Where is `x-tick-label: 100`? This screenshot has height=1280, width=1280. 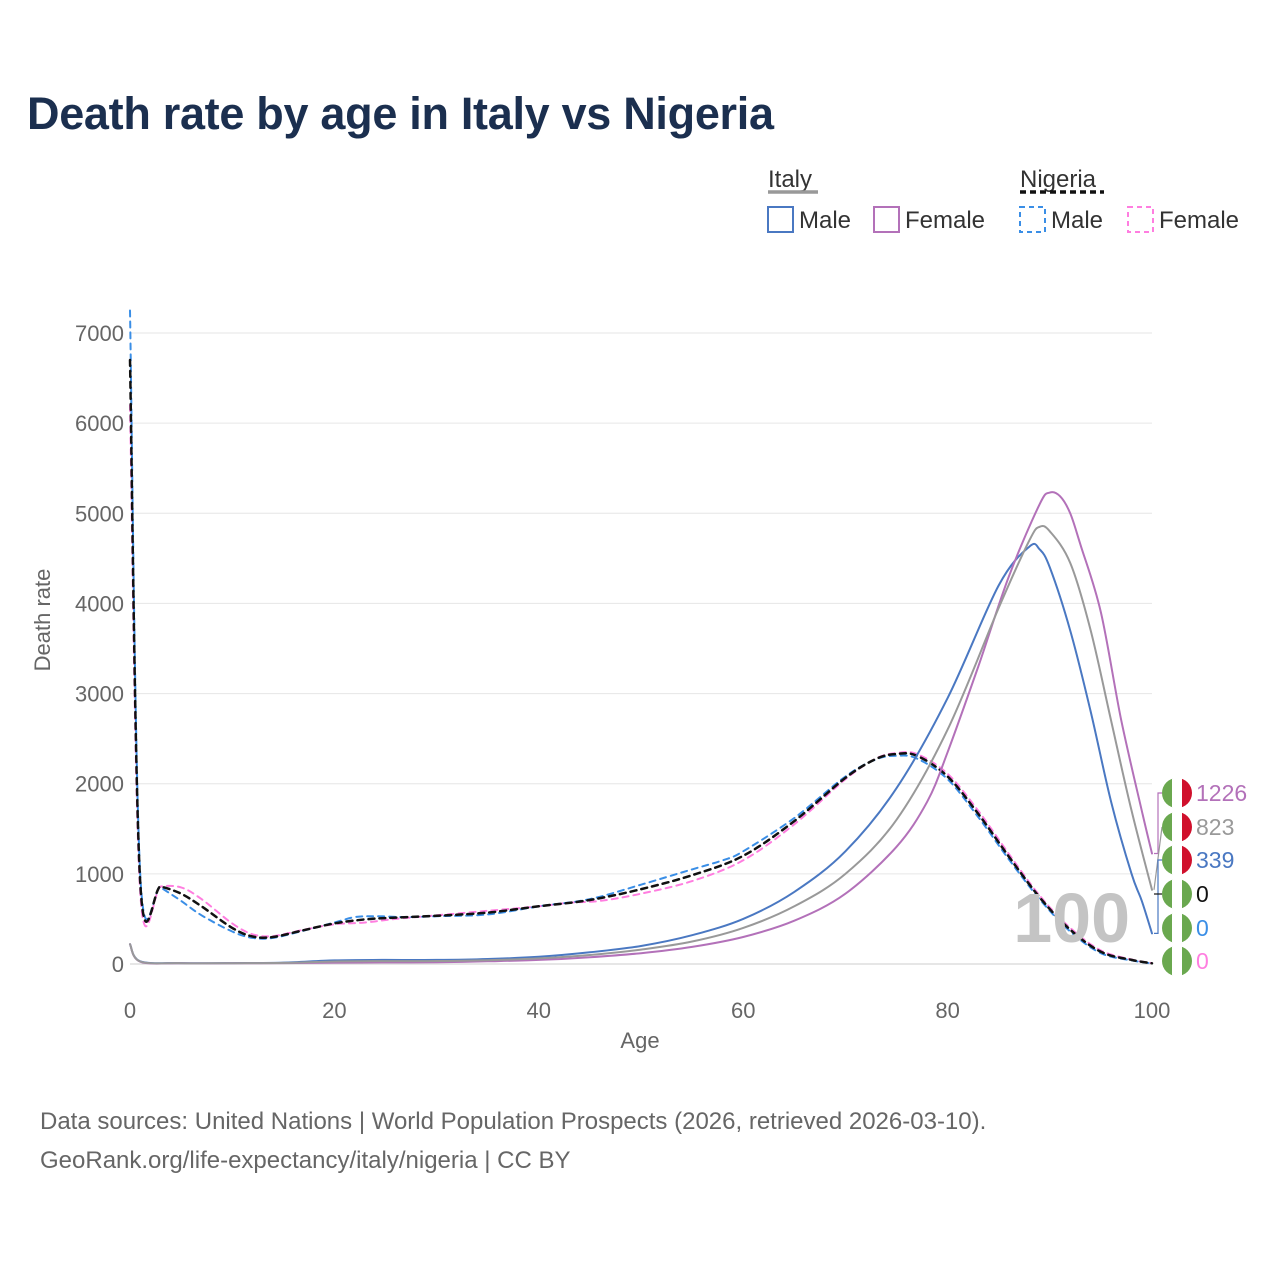
x-tick-label: 100 is located at coordinates (1152, 1010).